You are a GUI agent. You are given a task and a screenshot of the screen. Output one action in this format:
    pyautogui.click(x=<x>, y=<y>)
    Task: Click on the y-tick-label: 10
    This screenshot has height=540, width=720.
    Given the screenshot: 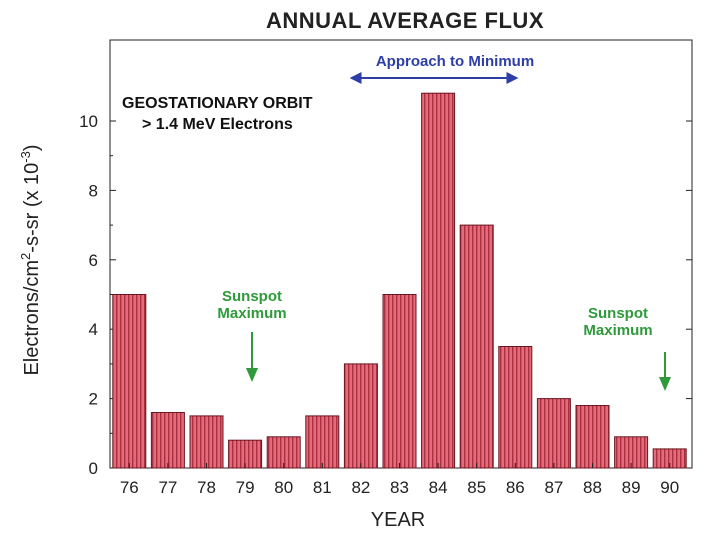 What is the action you would take?
    pyautogui.click(x=88, y=121)
    